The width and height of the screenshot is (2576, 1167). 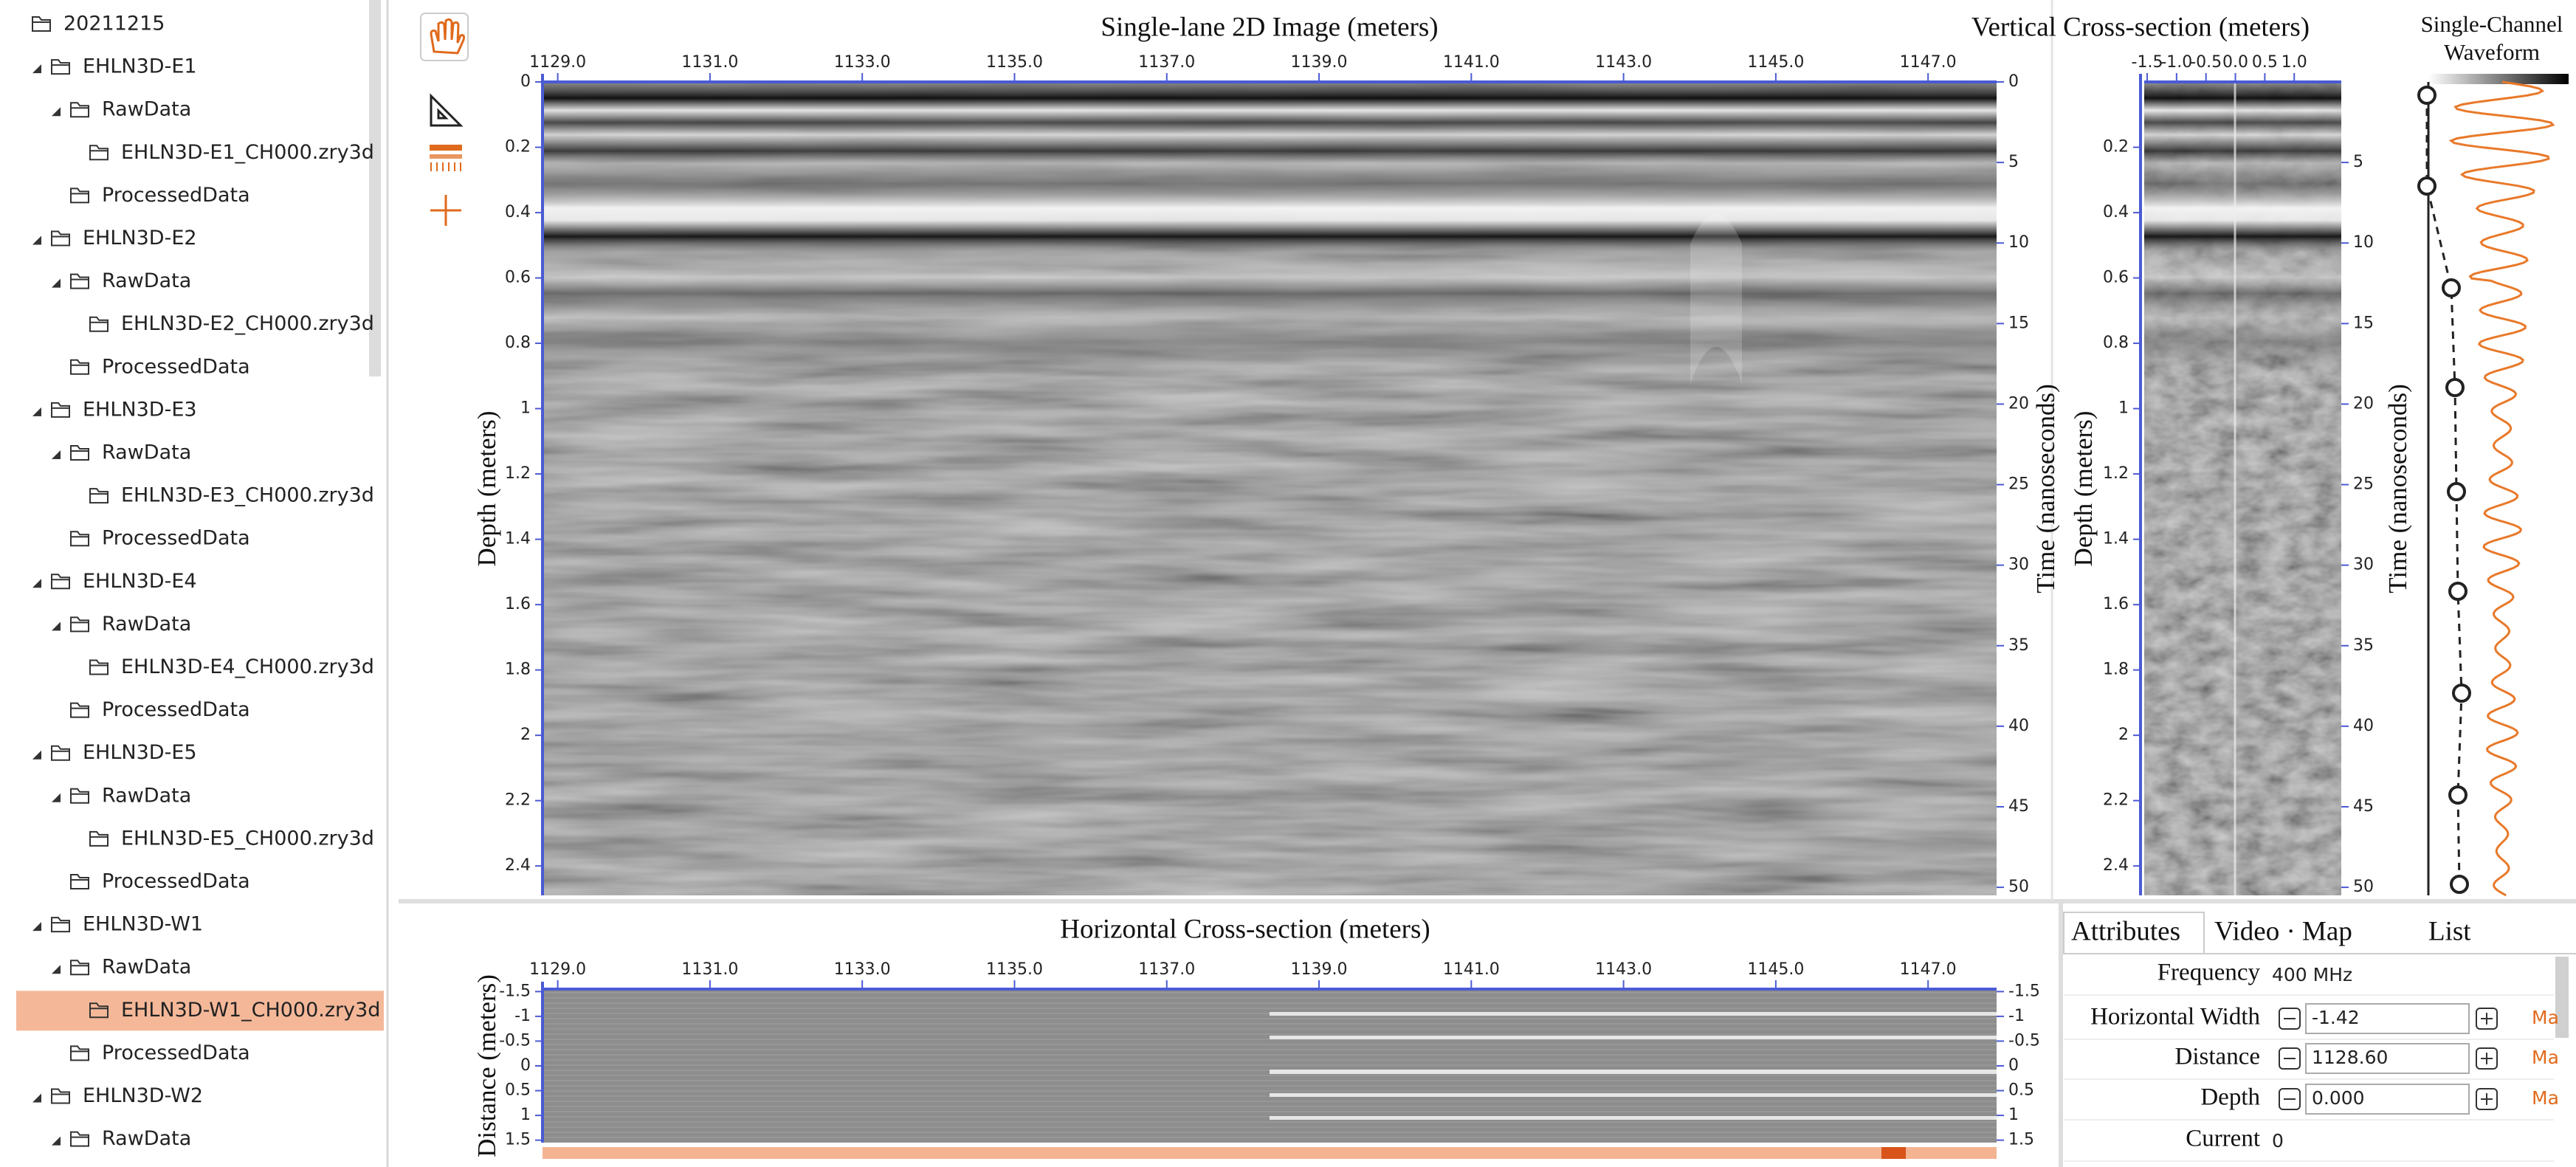 What do you see at coordinates (247, 495) in the screenshot?
I see `tree-item: EHLN3D-E3_CH000.zry3d` at bounding box center [247, 495].